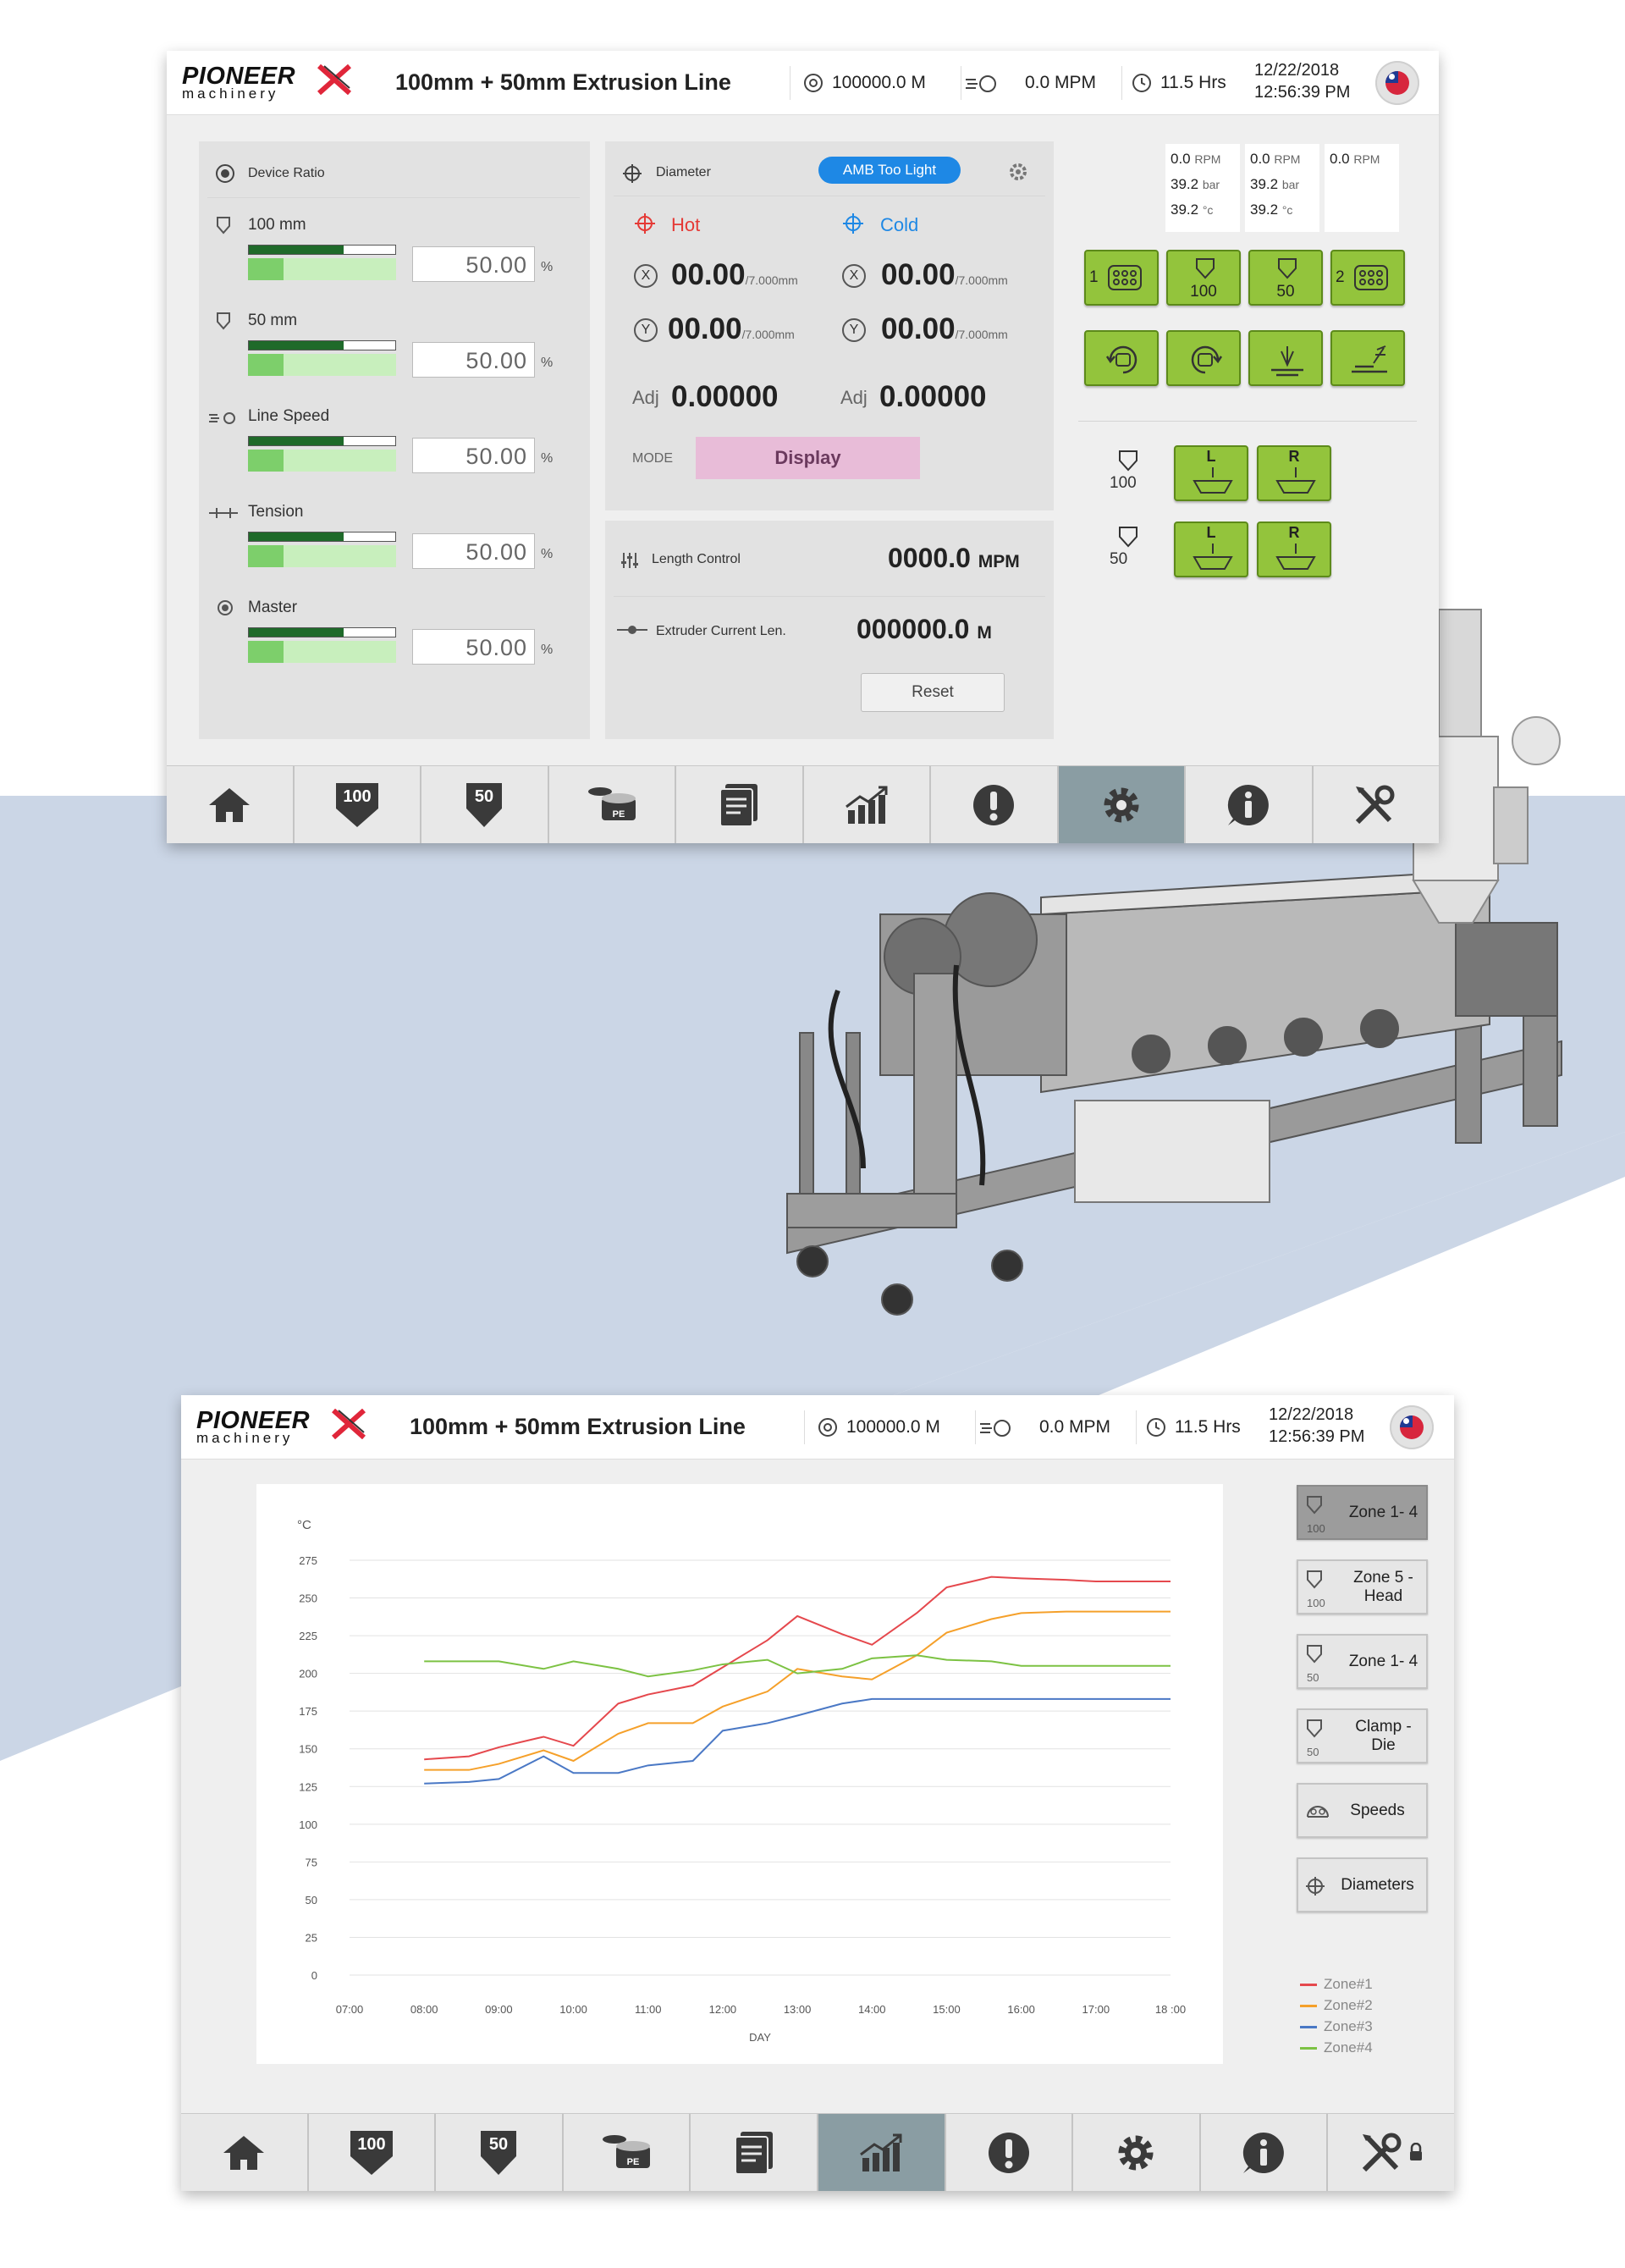 This screenshot has height=2268, width=1625. What do you see at coordinates (484, 796) in the screenshot?
I see `svg-text: 50` at bounding box center [484, 796].